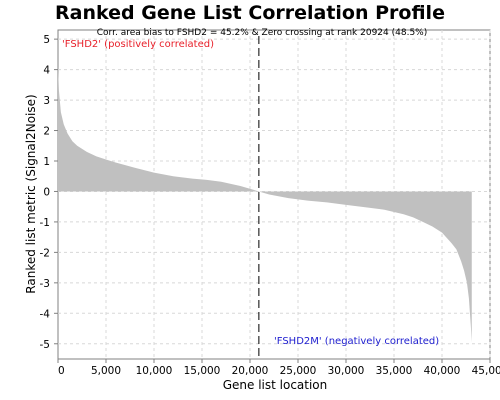 The height and width of the screenshot is (400, 500). What do you see at coordinates (46, 162) in the screenshot?
I see `y-tick-label: 1` at bounding box center [46, 162].